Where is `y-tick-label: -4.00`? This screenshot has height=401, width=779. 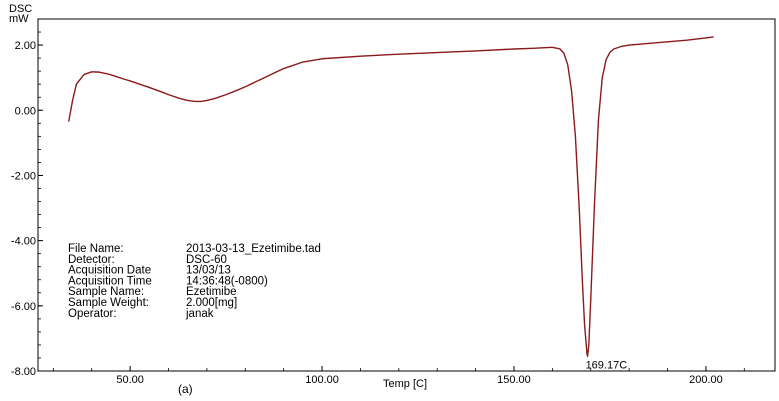
y-tick-label: -4.00 is located at coordinates (23, 242).